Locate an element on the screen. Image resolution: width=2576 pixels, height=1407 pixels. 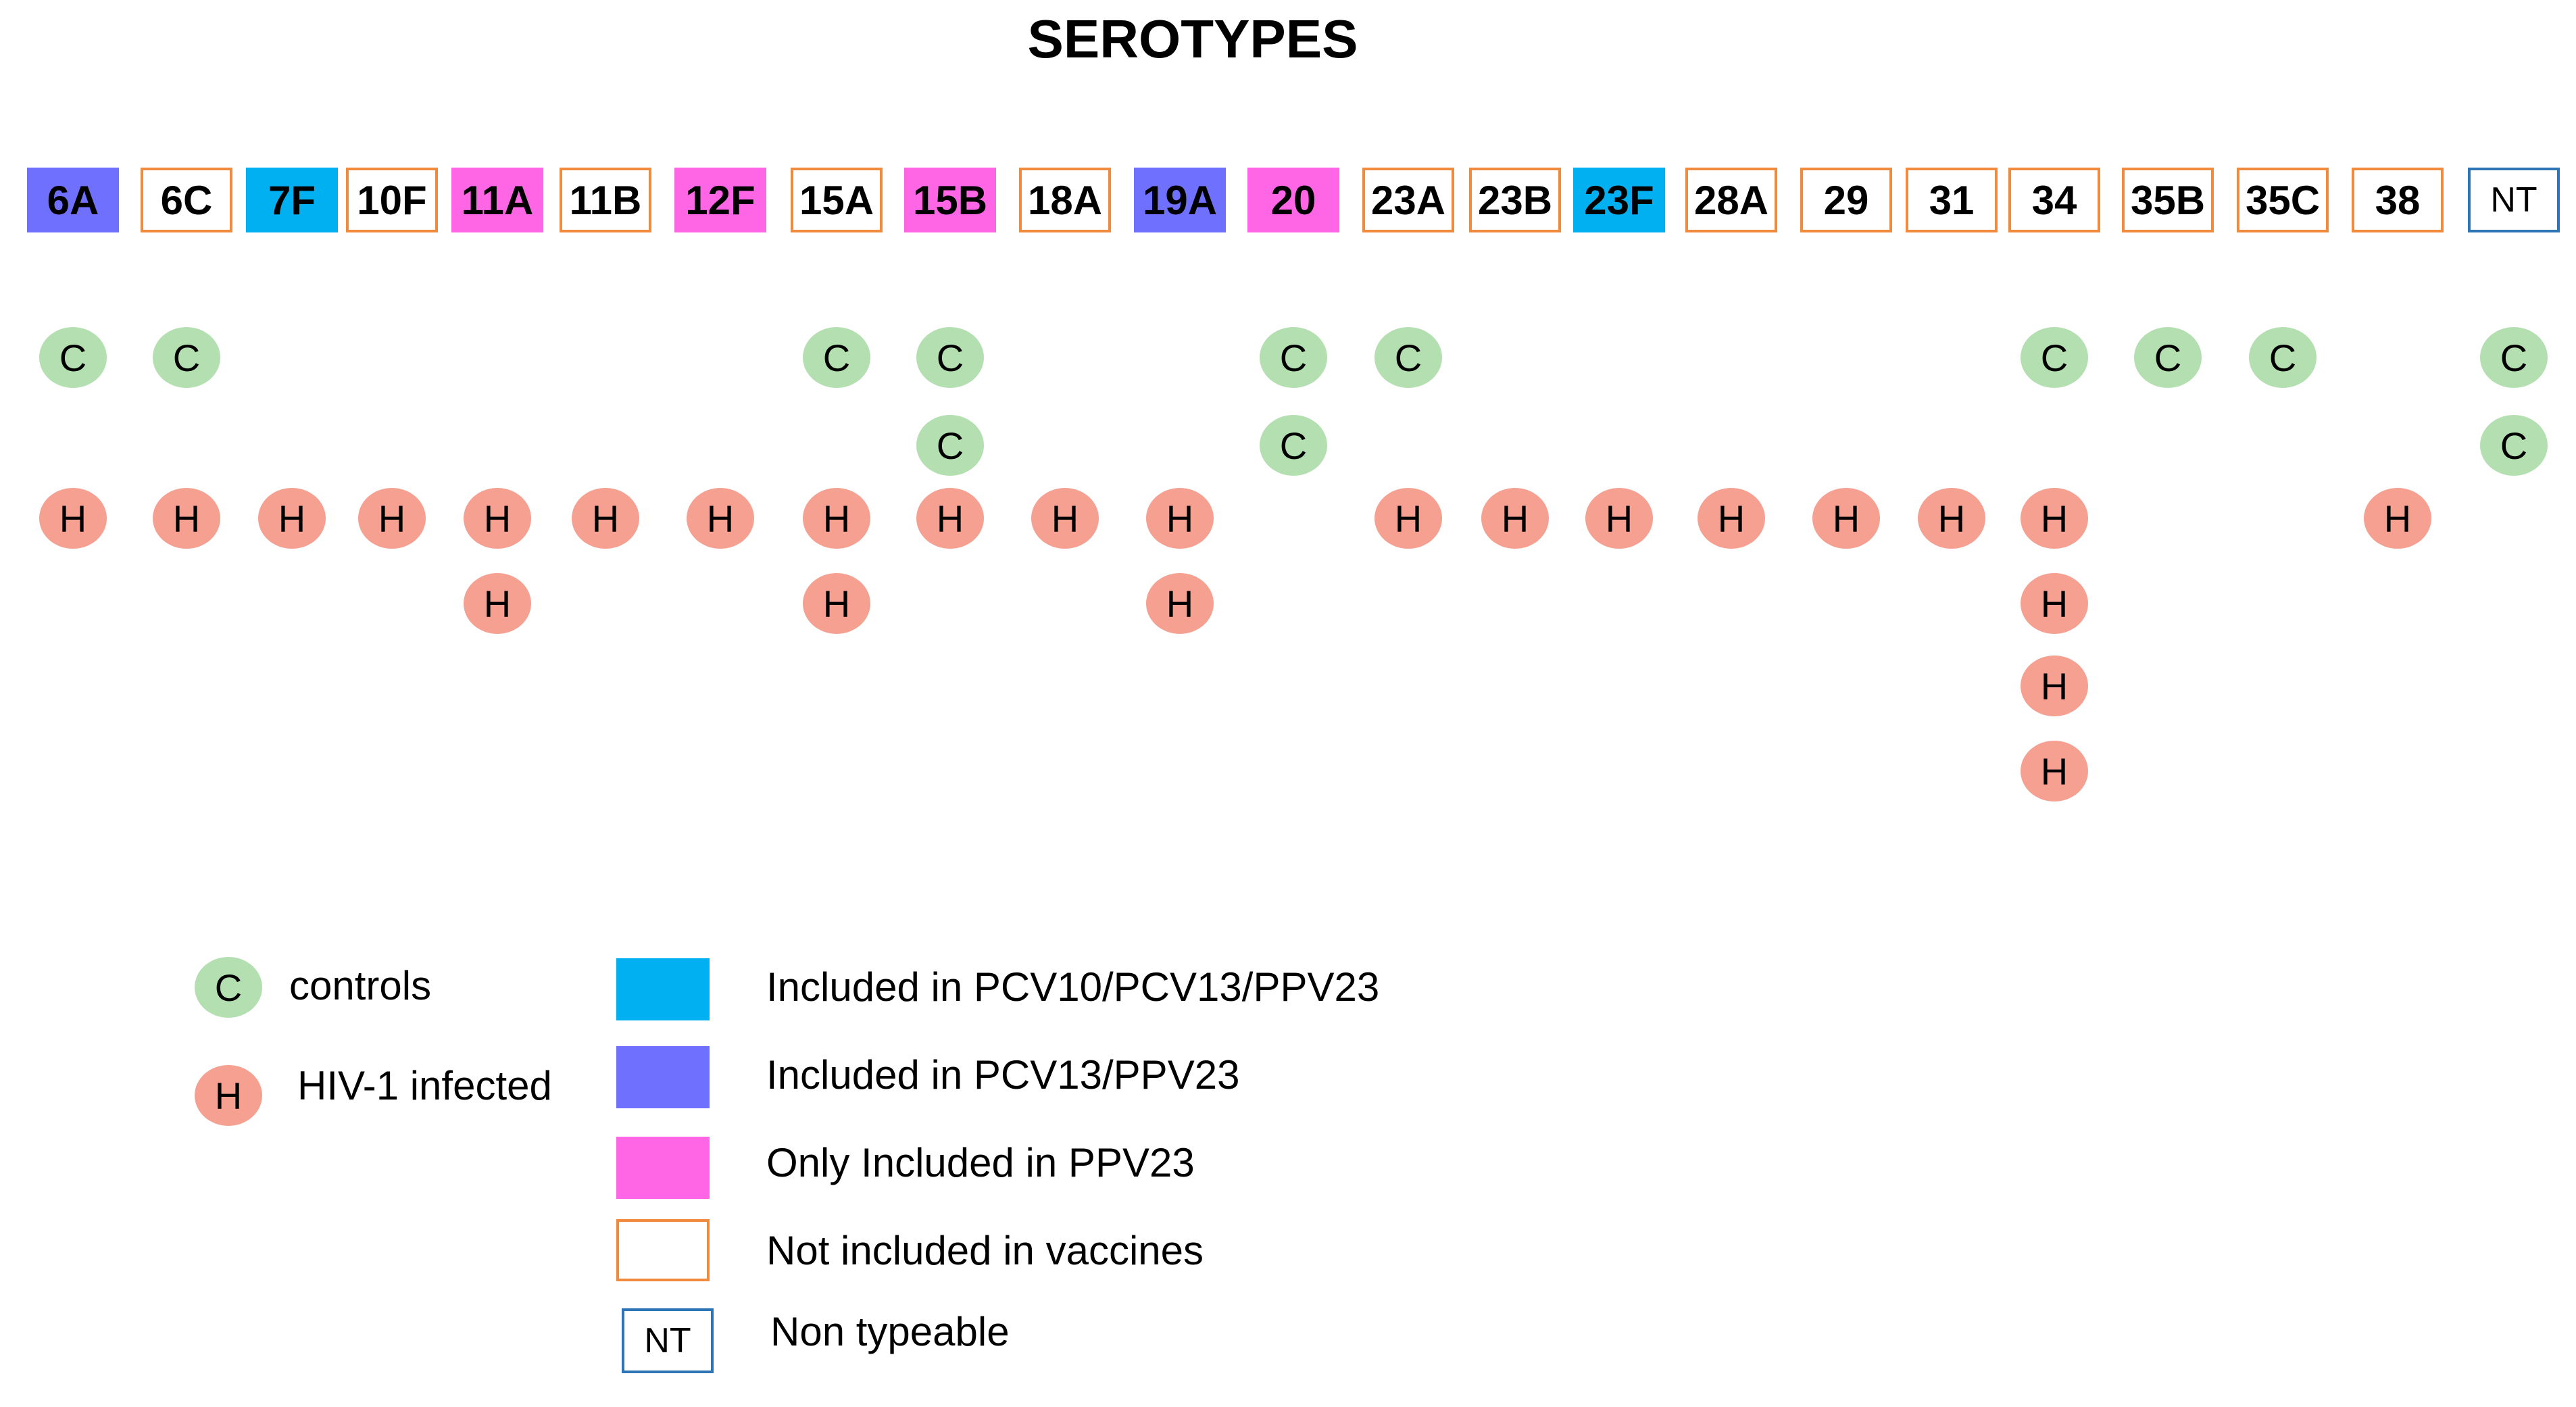
serotype-box-29: 29 is located at coordinates (1846, 200).